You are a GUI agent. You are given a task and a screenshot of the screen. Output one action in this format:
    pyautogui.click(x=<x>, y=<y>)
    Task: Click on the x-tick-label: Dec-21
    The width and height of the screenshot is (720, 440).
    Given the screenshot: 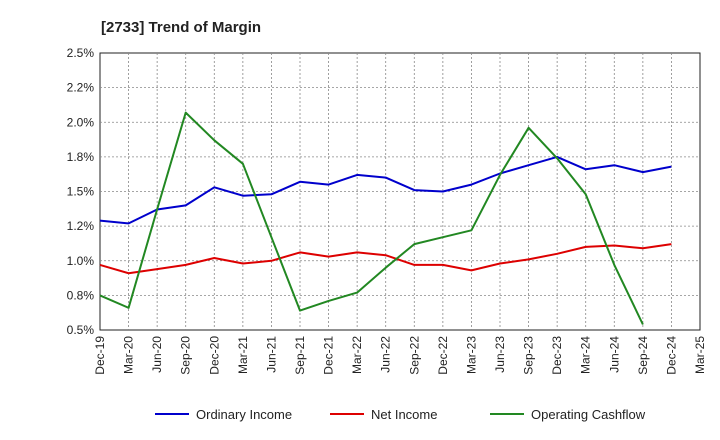 What is the action you would take?
    pyautogui.click(x=329, y=355)
    